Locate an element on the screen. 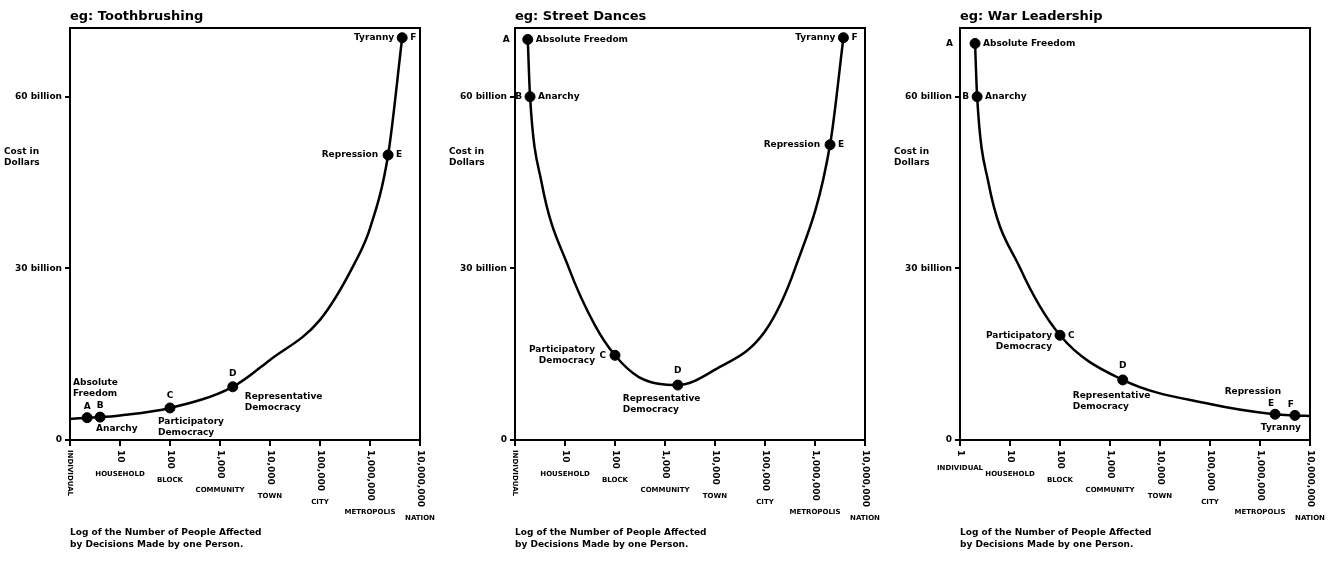 Image resolution: width=1336 pixels, height=564 pixels. chart-title: eg: Street Dances is located at coordinates (581, 15).